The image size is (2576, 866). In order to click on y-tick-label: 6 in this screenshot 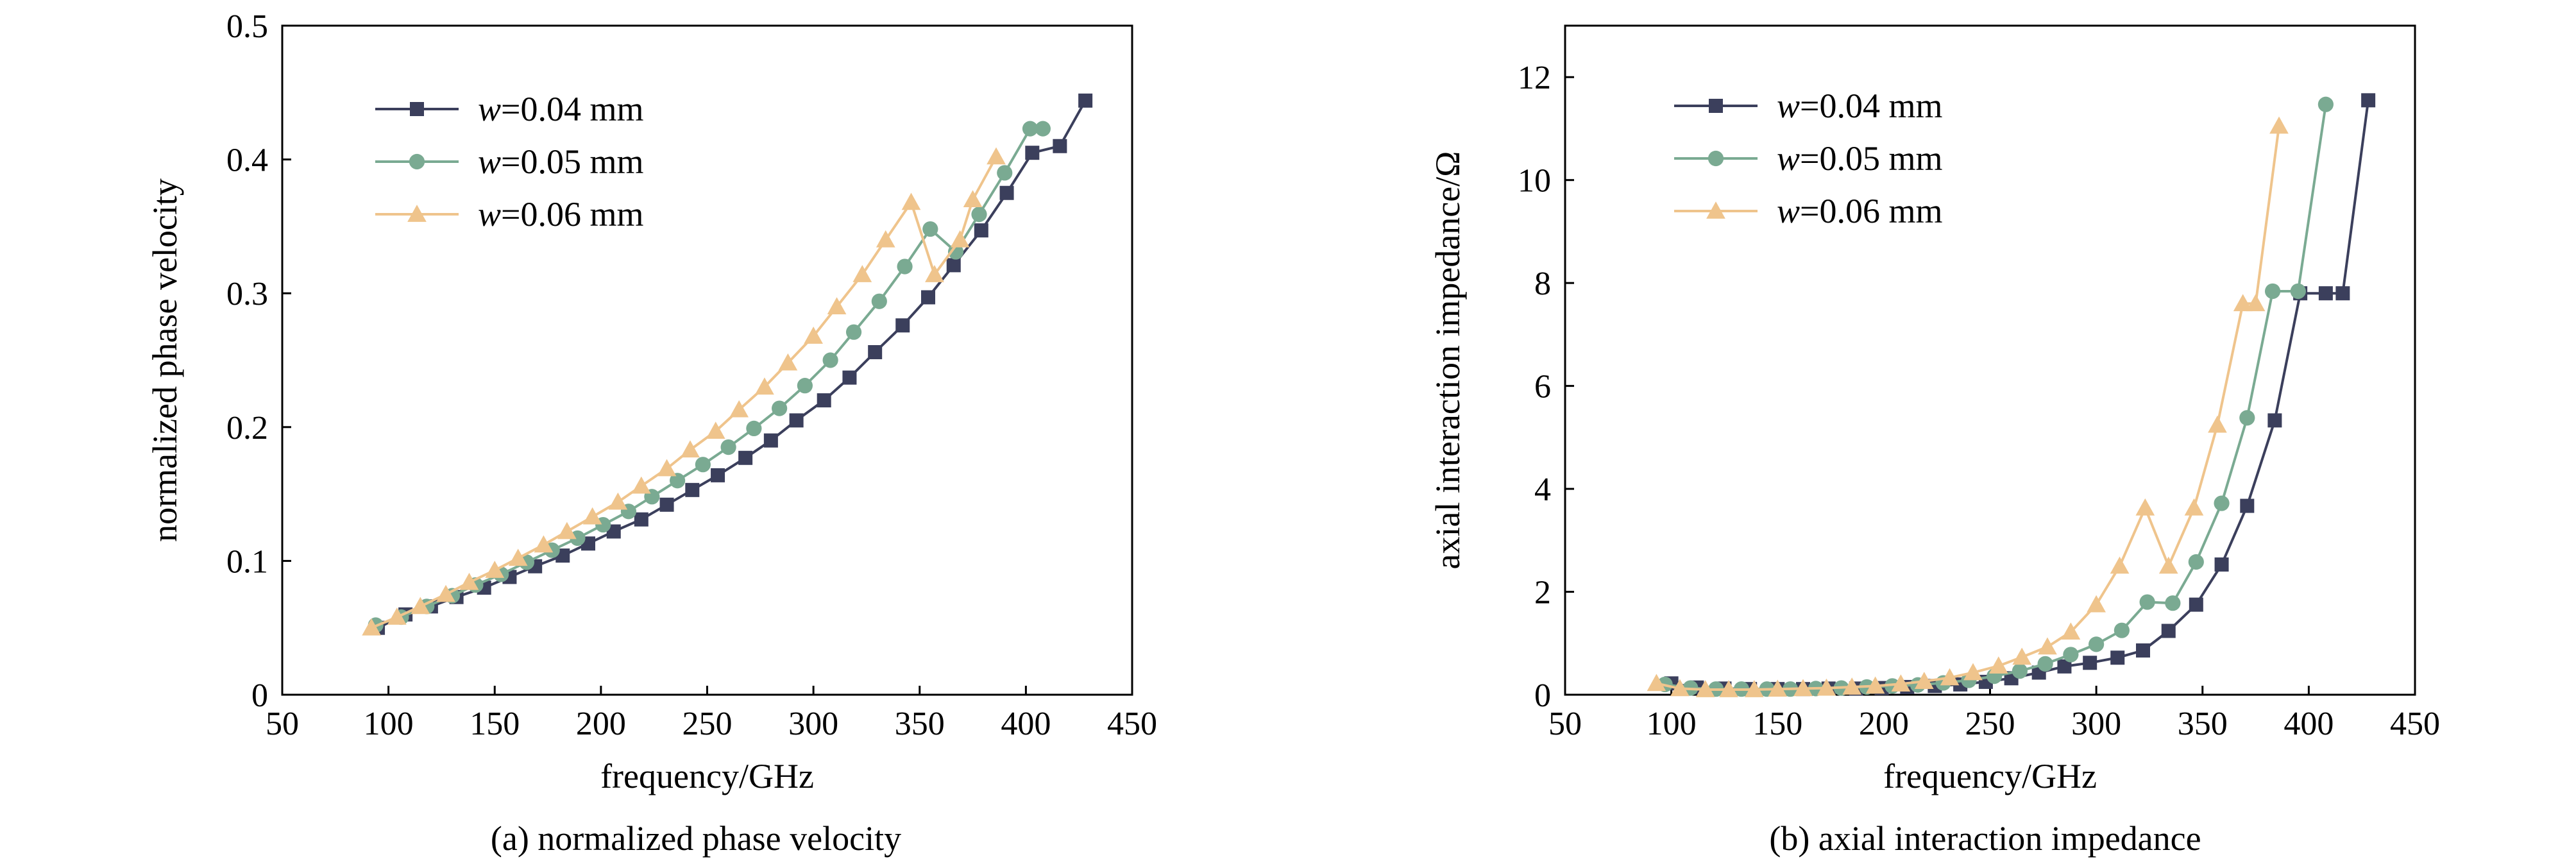, I will do `click(1542, 387)`.